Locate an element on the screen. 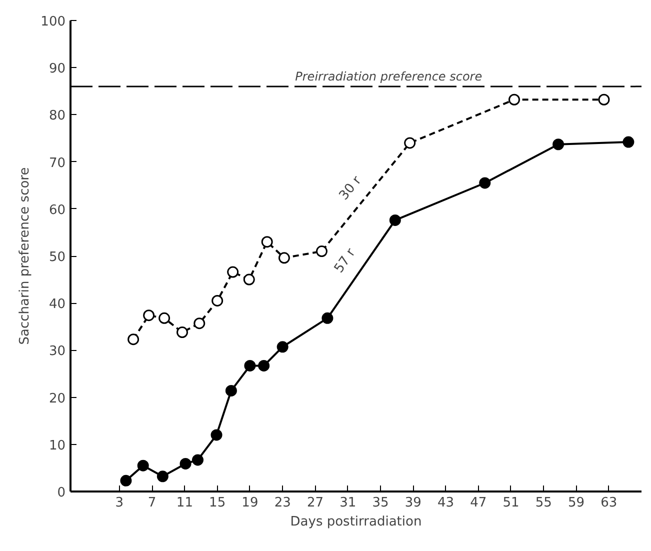  y-tick-label: 90 is located at coordinates (57, 69).